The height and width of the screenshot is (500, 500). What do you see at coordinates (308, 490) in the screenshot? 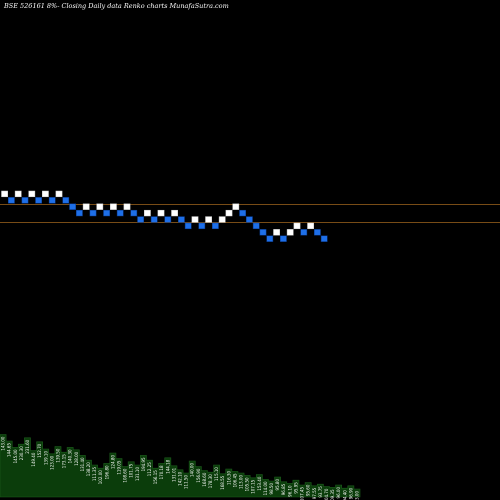
I see `volume-label: 95.60` at bounding box center [308, 490].